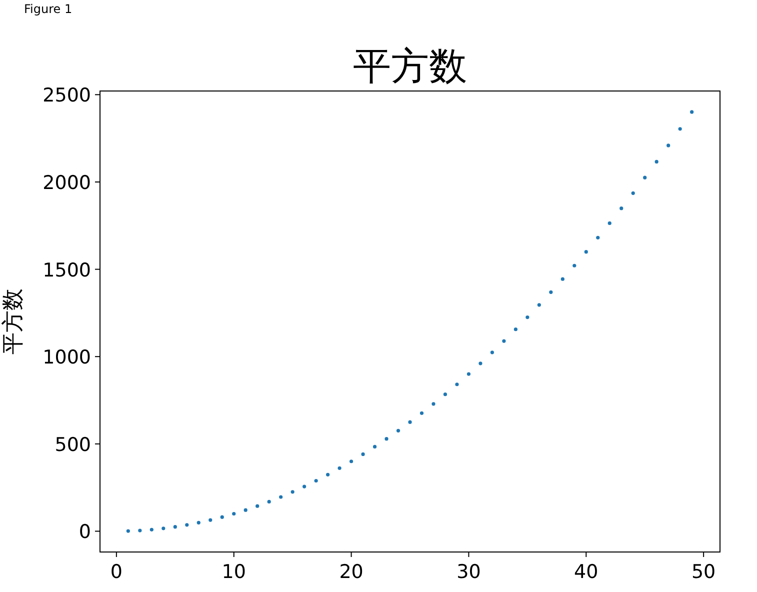 This screenshot has width=757, height=592. What do you see at coordinates (234, 572) in the screenshot?
I see `x-tick-label: 10` at bounding box center [234, 572].